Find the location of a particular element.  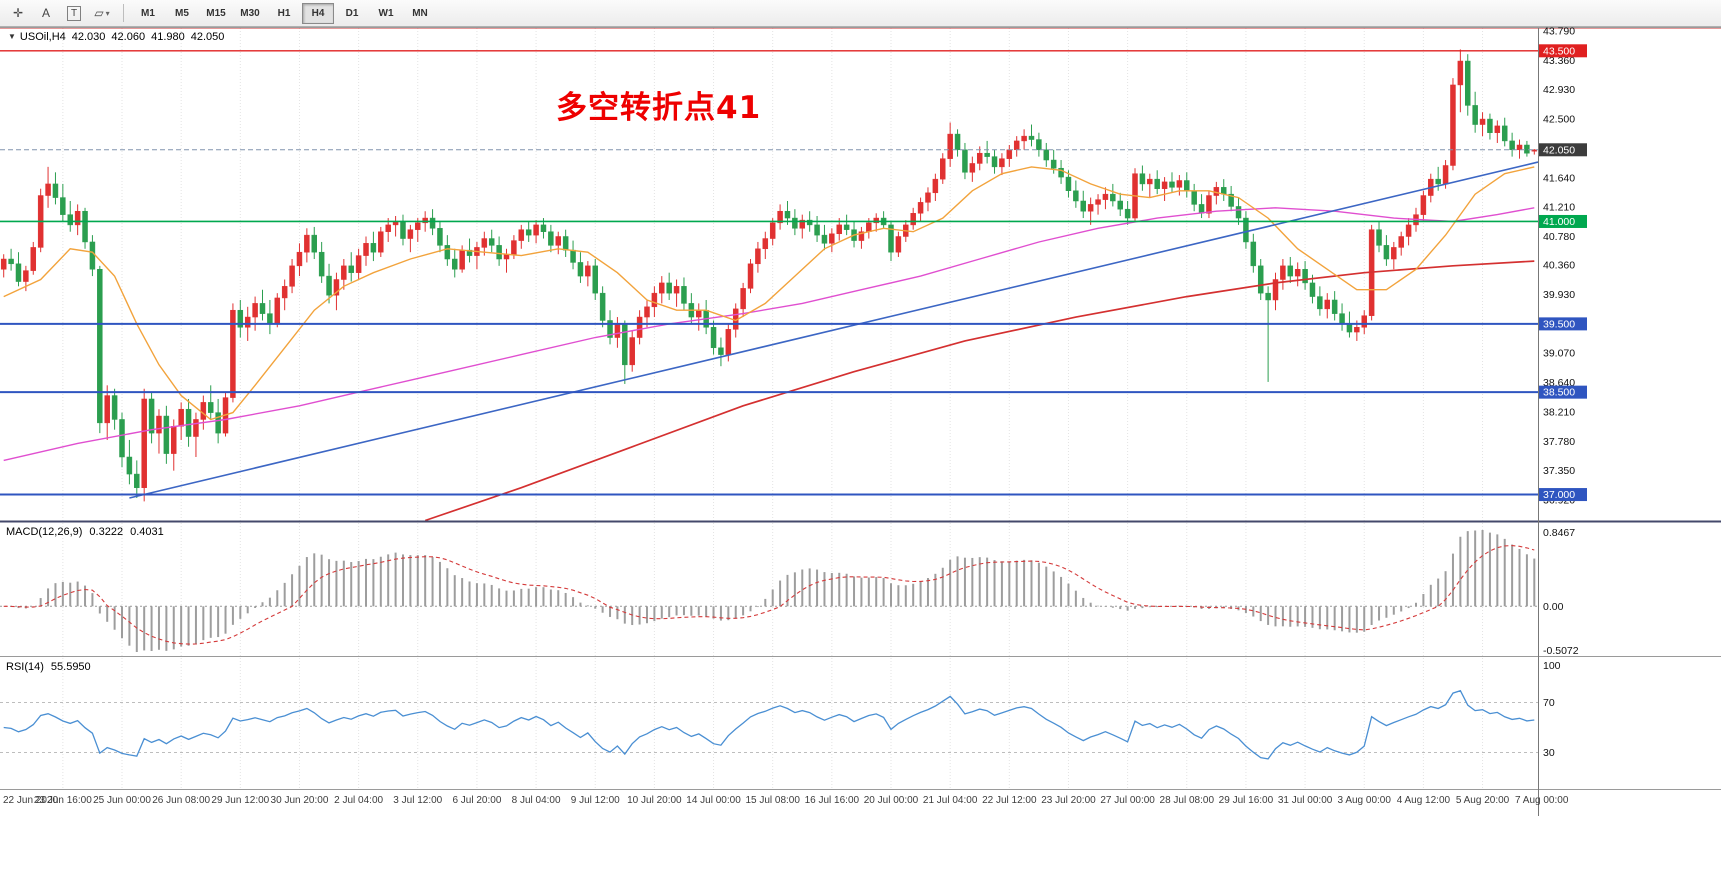

timeframe-button-m30: M30 is located at coordinates (250, 13).